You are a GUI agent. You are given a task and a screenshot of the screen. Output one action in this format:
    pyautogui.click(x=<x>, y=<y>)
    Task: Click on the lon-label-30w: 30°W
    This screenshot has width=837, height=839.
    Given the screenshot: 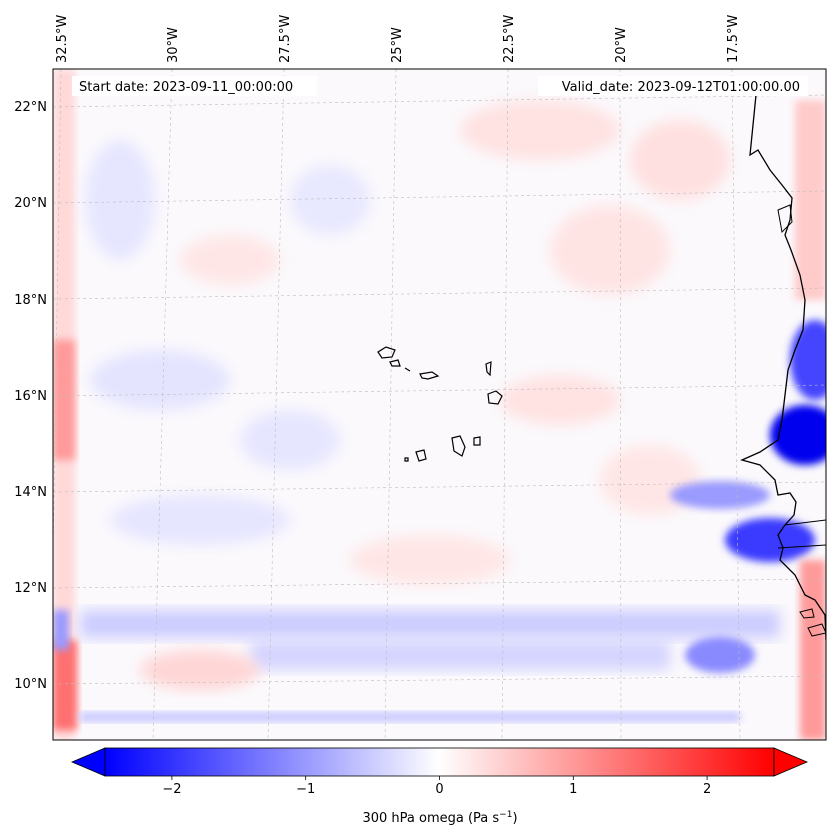 What is the action you would take?
    pyautogui.click(x=173, y=45)
    